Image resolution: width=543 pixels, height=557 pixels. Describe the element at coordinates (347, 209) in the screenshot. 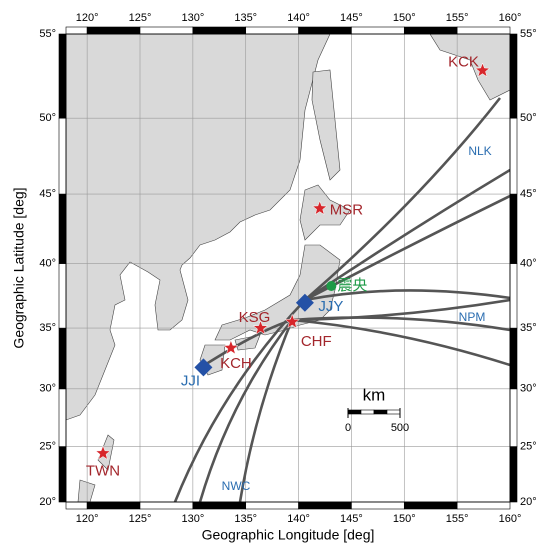

I see `station-label: MSR` at that location.